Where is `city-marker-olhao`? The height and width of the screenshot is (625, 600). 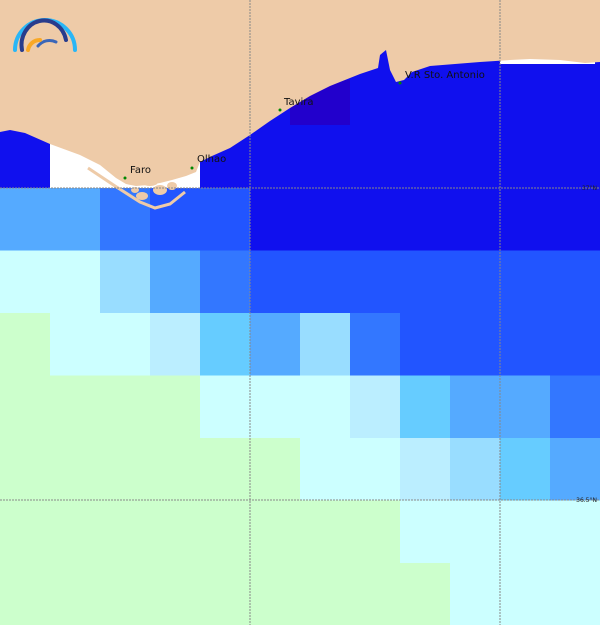 city-marker-olhao is located at coordinates (192, 168).